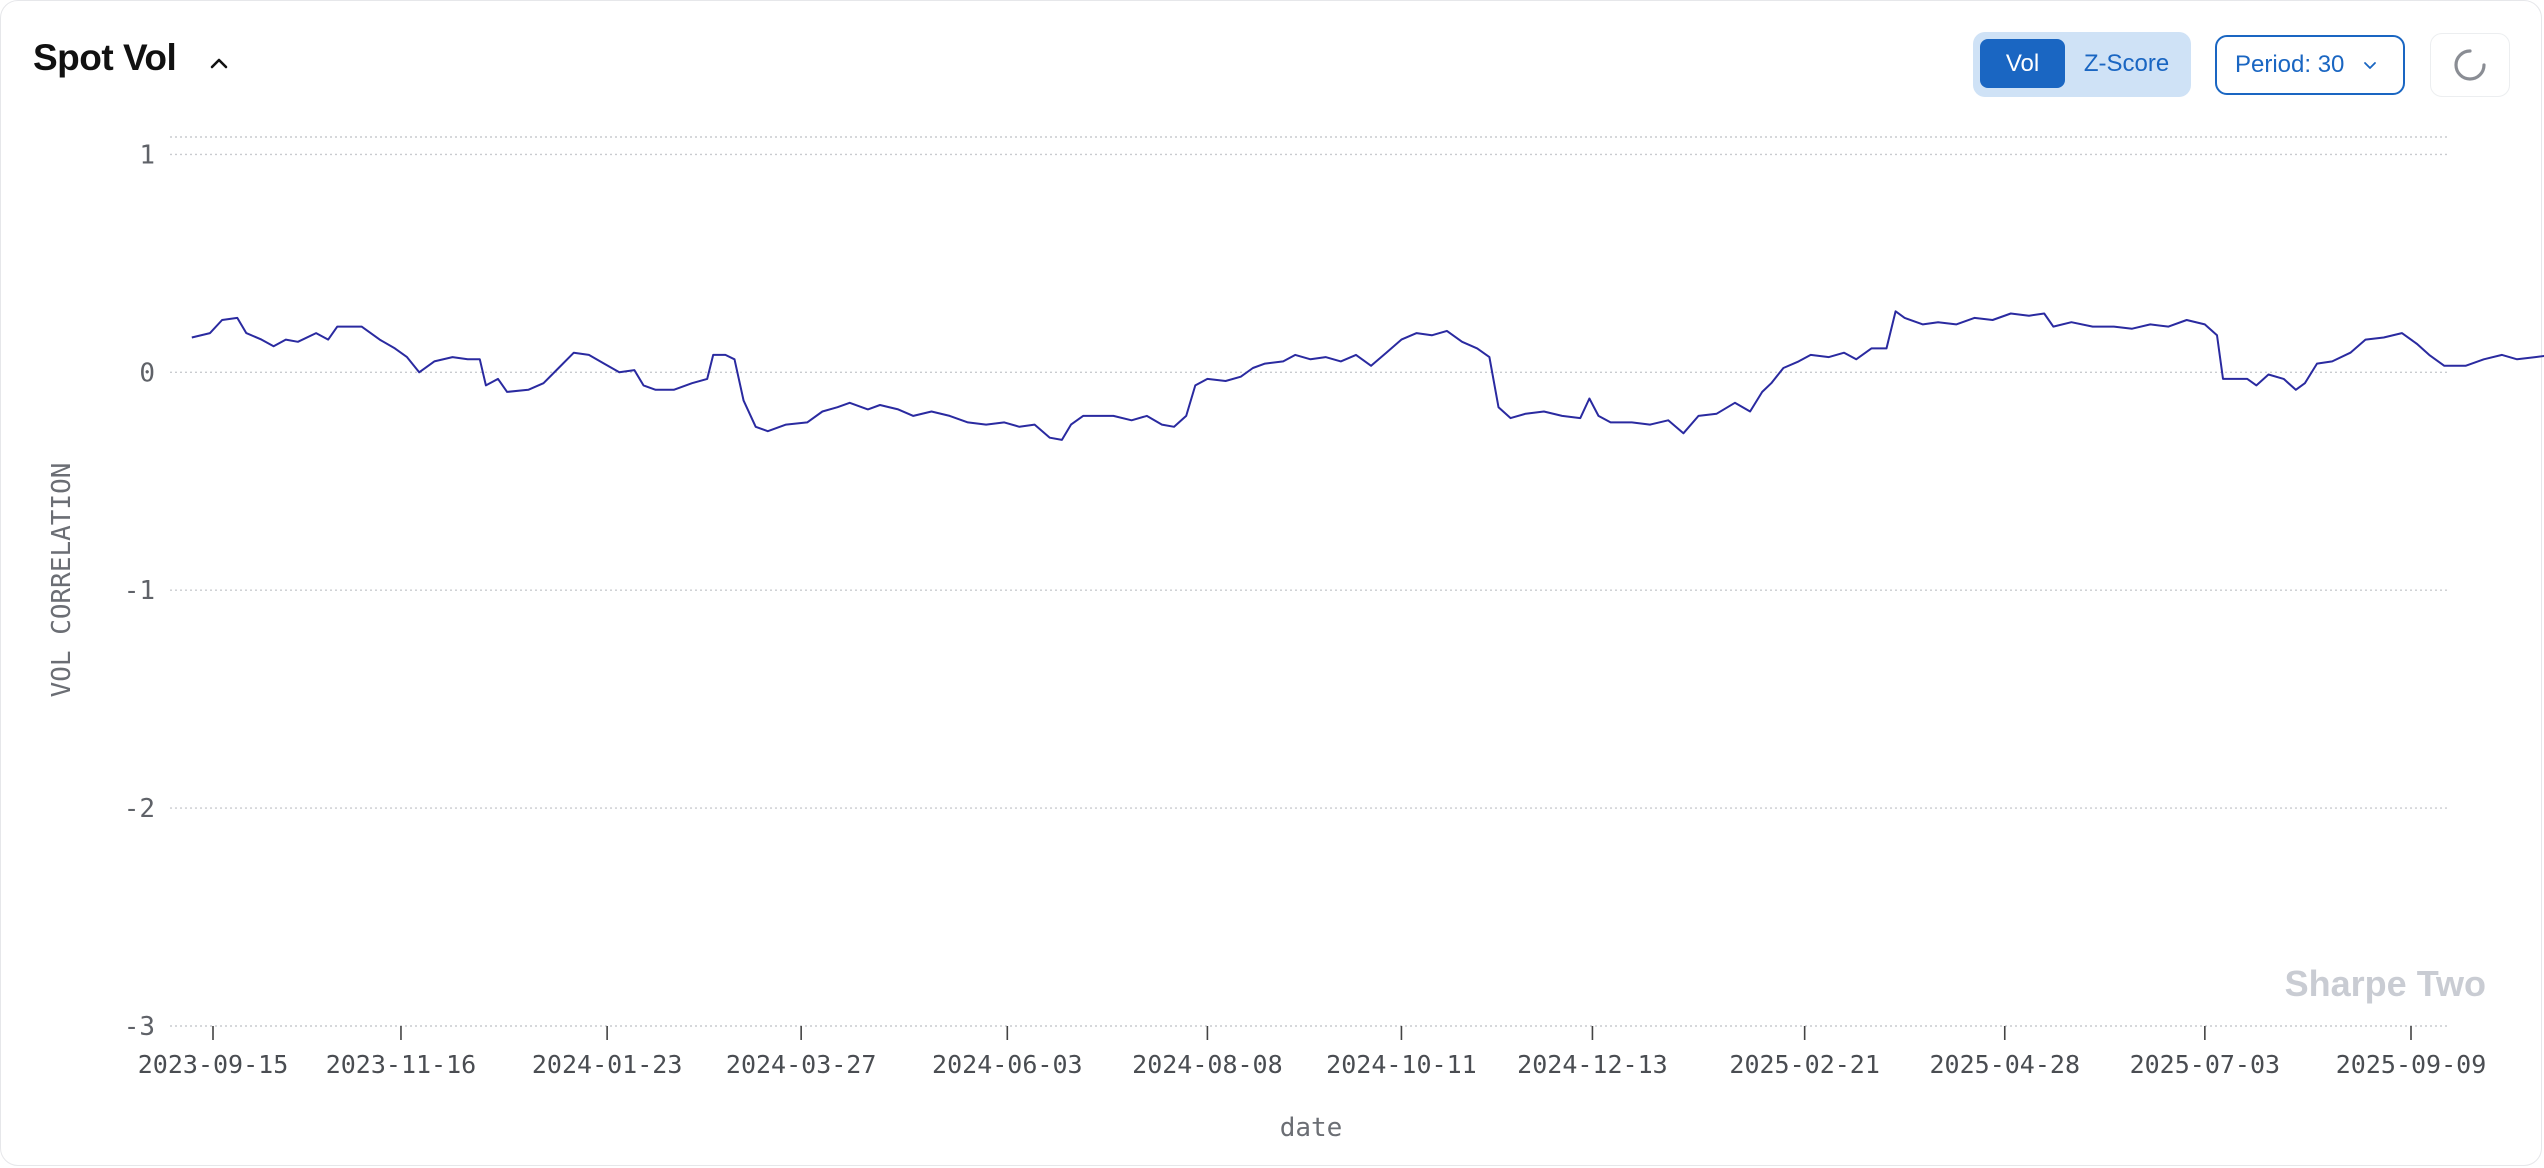 Image resolution: width=2544 pixels, height=1168 pixels. What do you see at coordinates (1311, 1128) in the screenshot?
I see `x-axis-label: date` at bounding box center [1311, 1128].